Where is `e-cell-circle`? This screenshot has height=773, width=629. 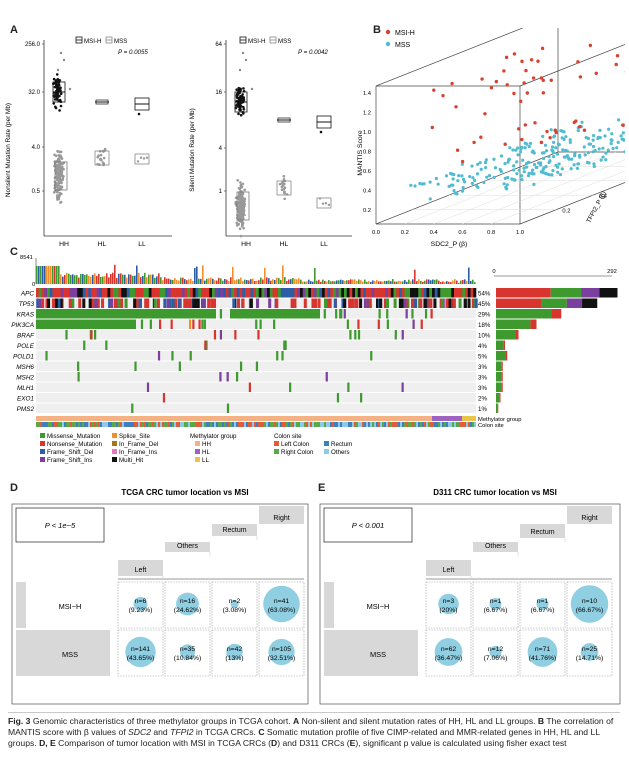
e-cell-circle is located at coordinates (542, 652).